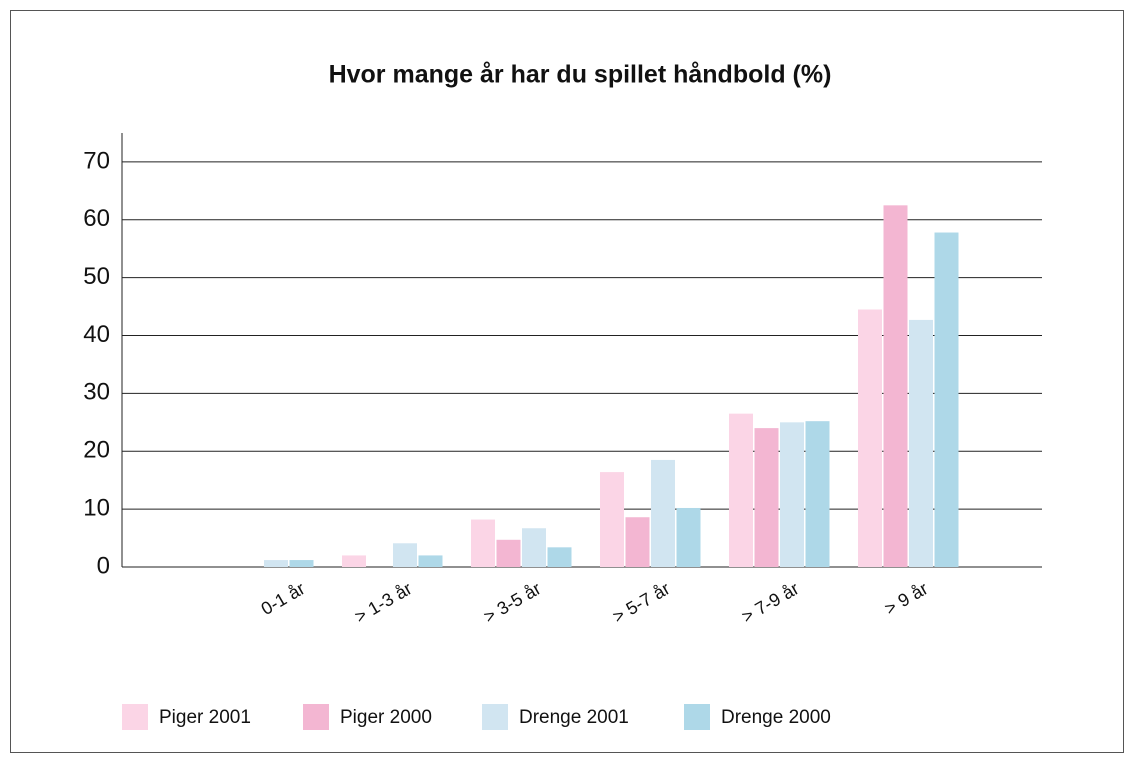 Image resolution: width=1134 pixels, height=763 pixels. Describe the element at coordinates (96, 507) in the screenshot. I see `y-tick-label: 10` at that location.